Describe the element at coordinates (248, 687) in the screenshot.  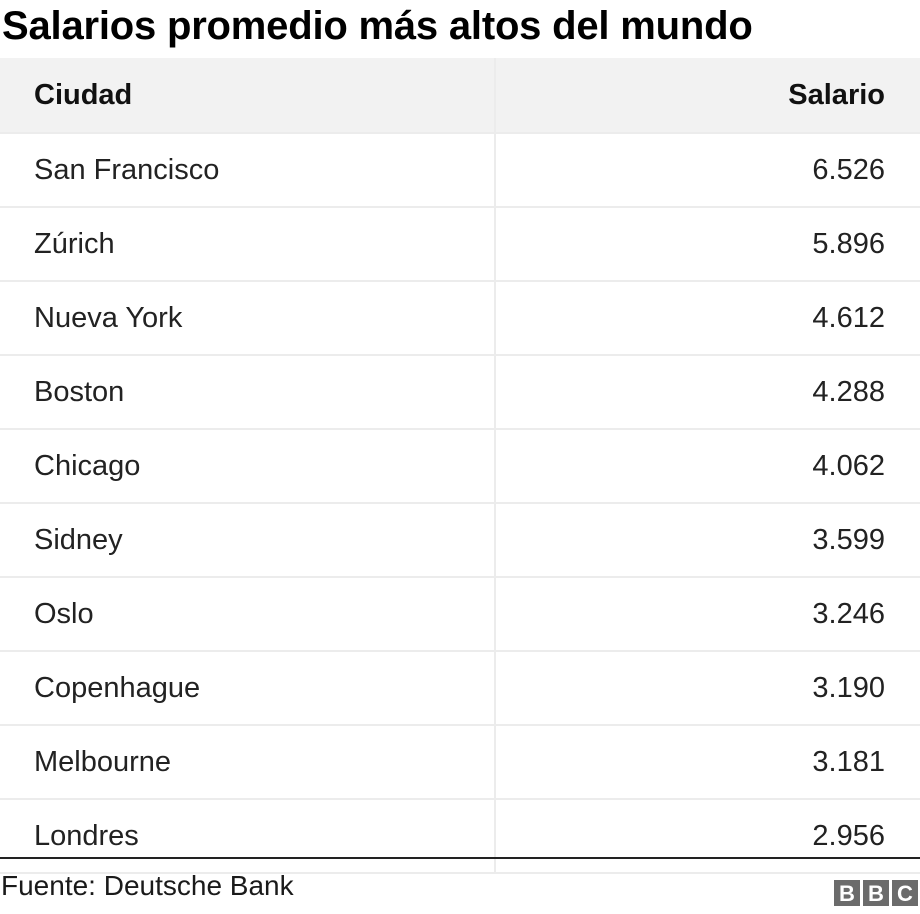
I see `cell-city: Copenhague` at that location.